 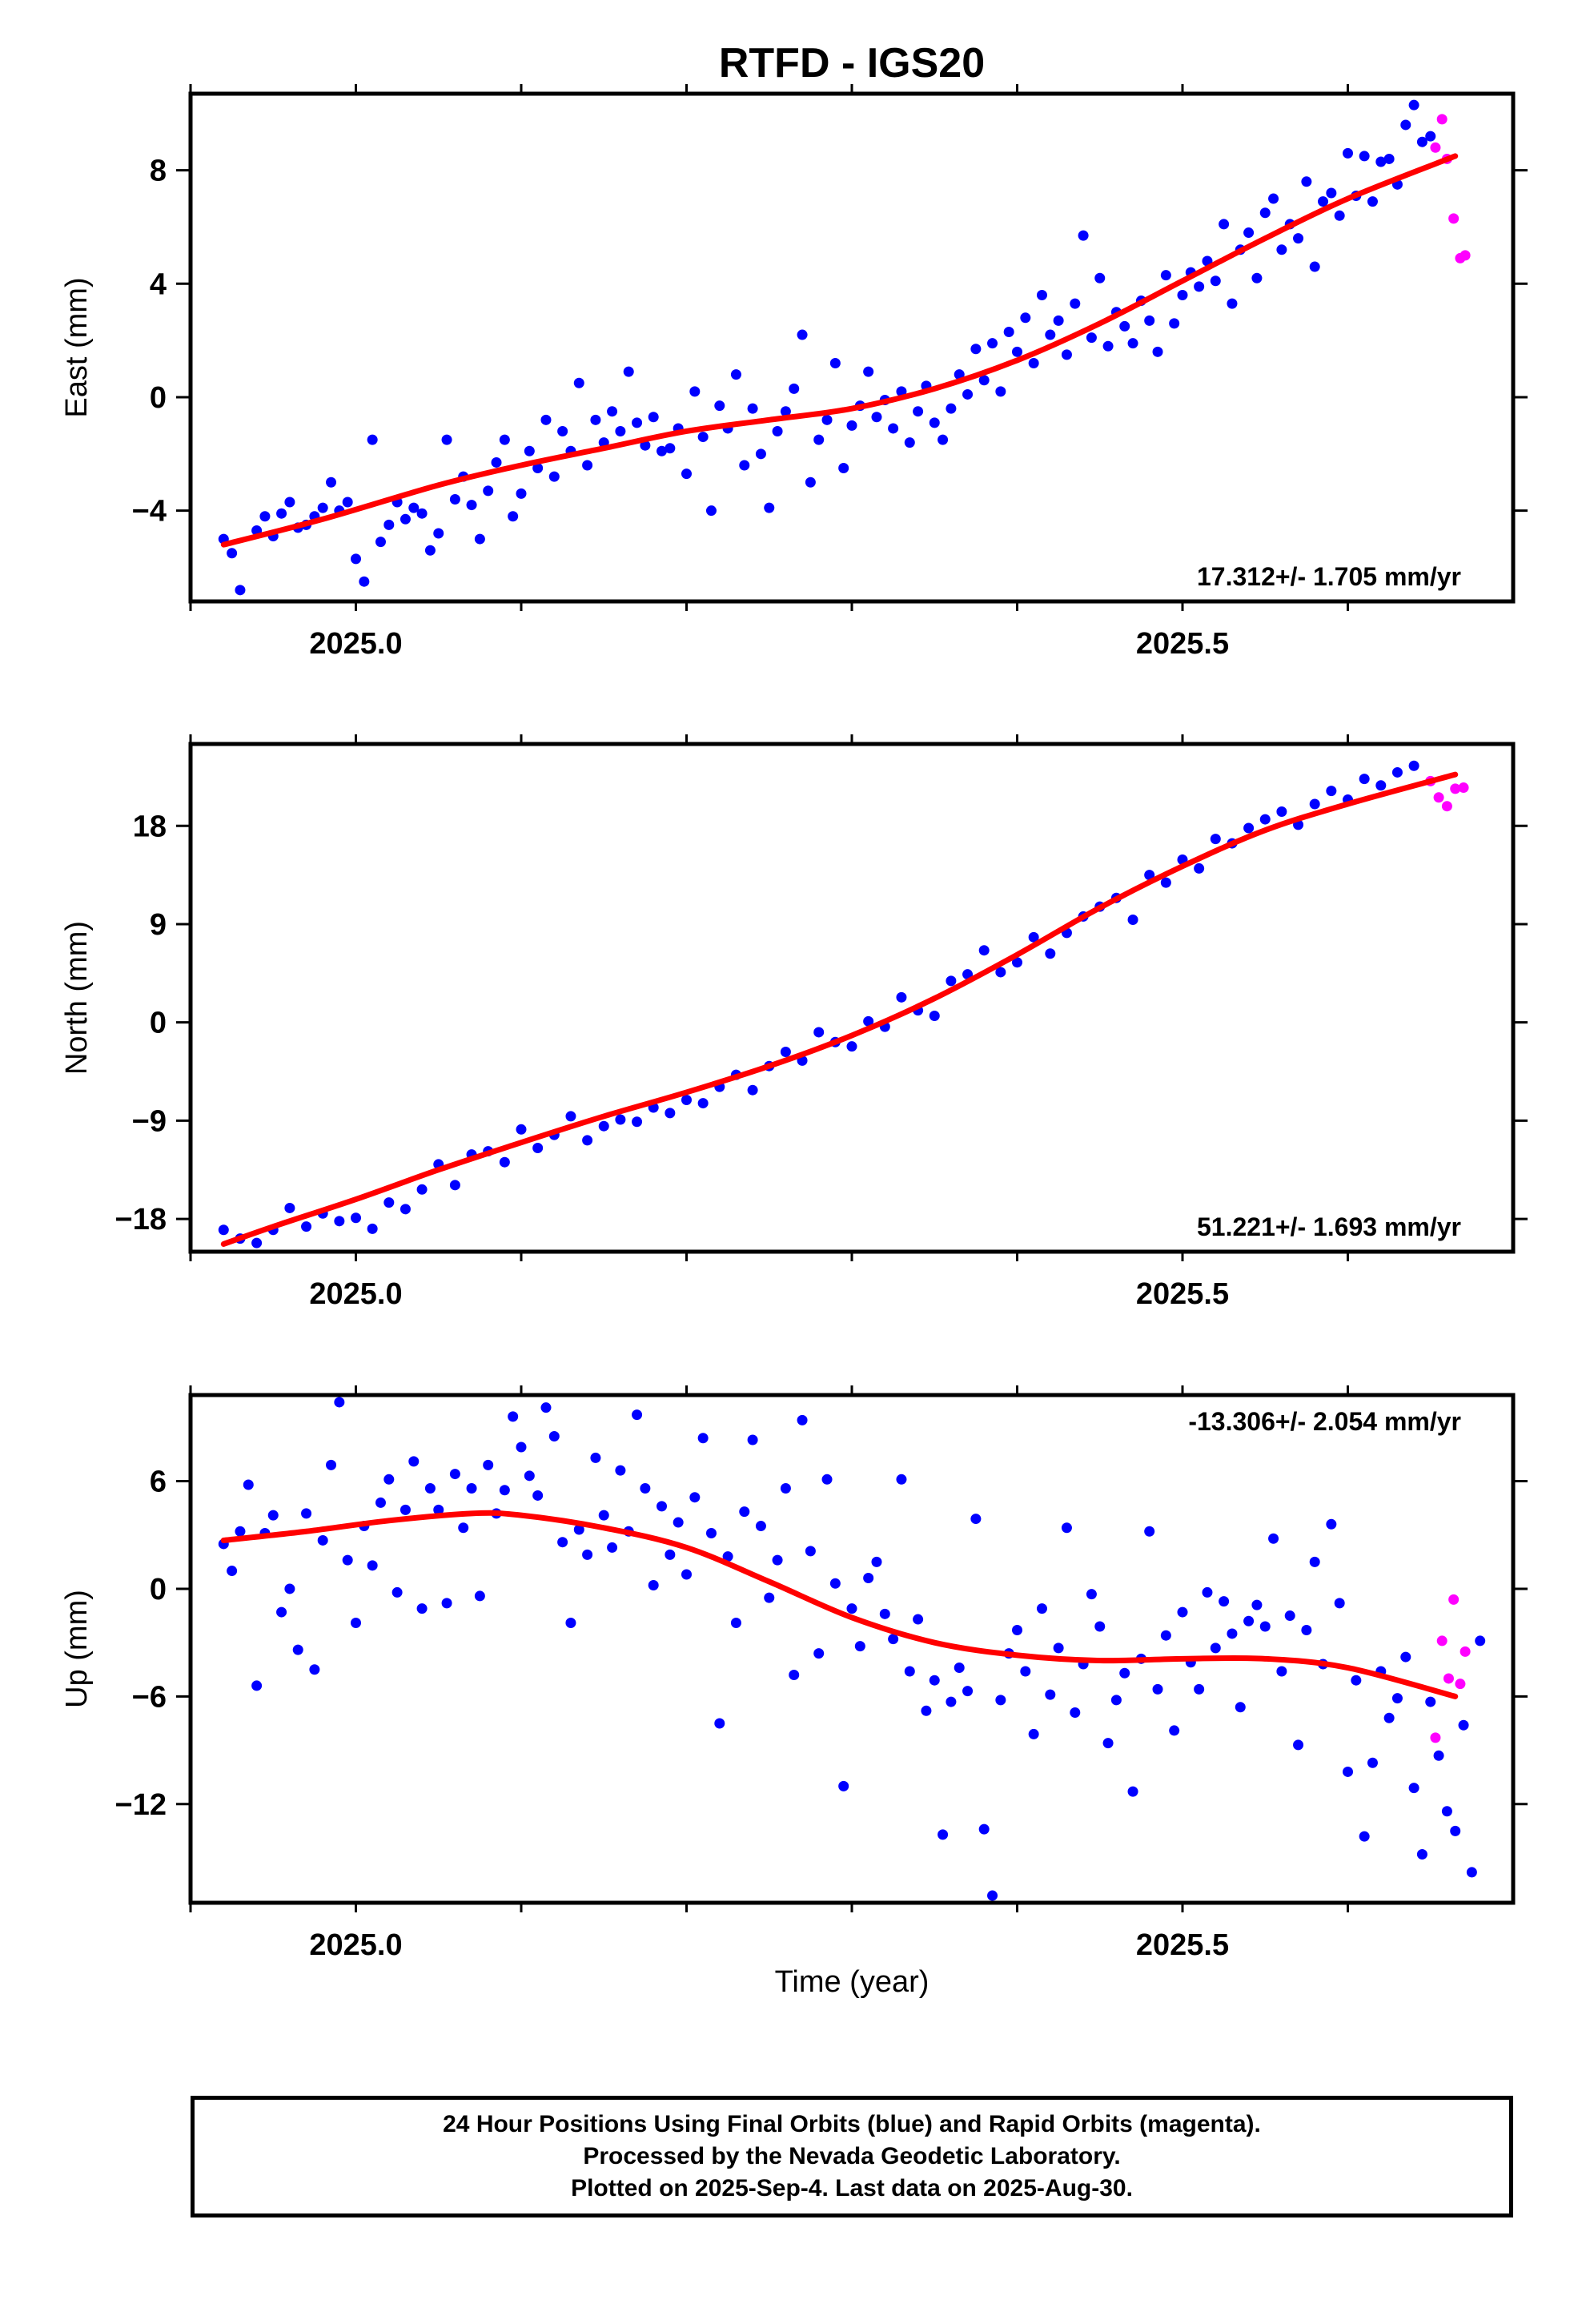 I want to click on north-y-axis-label: North (mm), so click(x=77, y=998).